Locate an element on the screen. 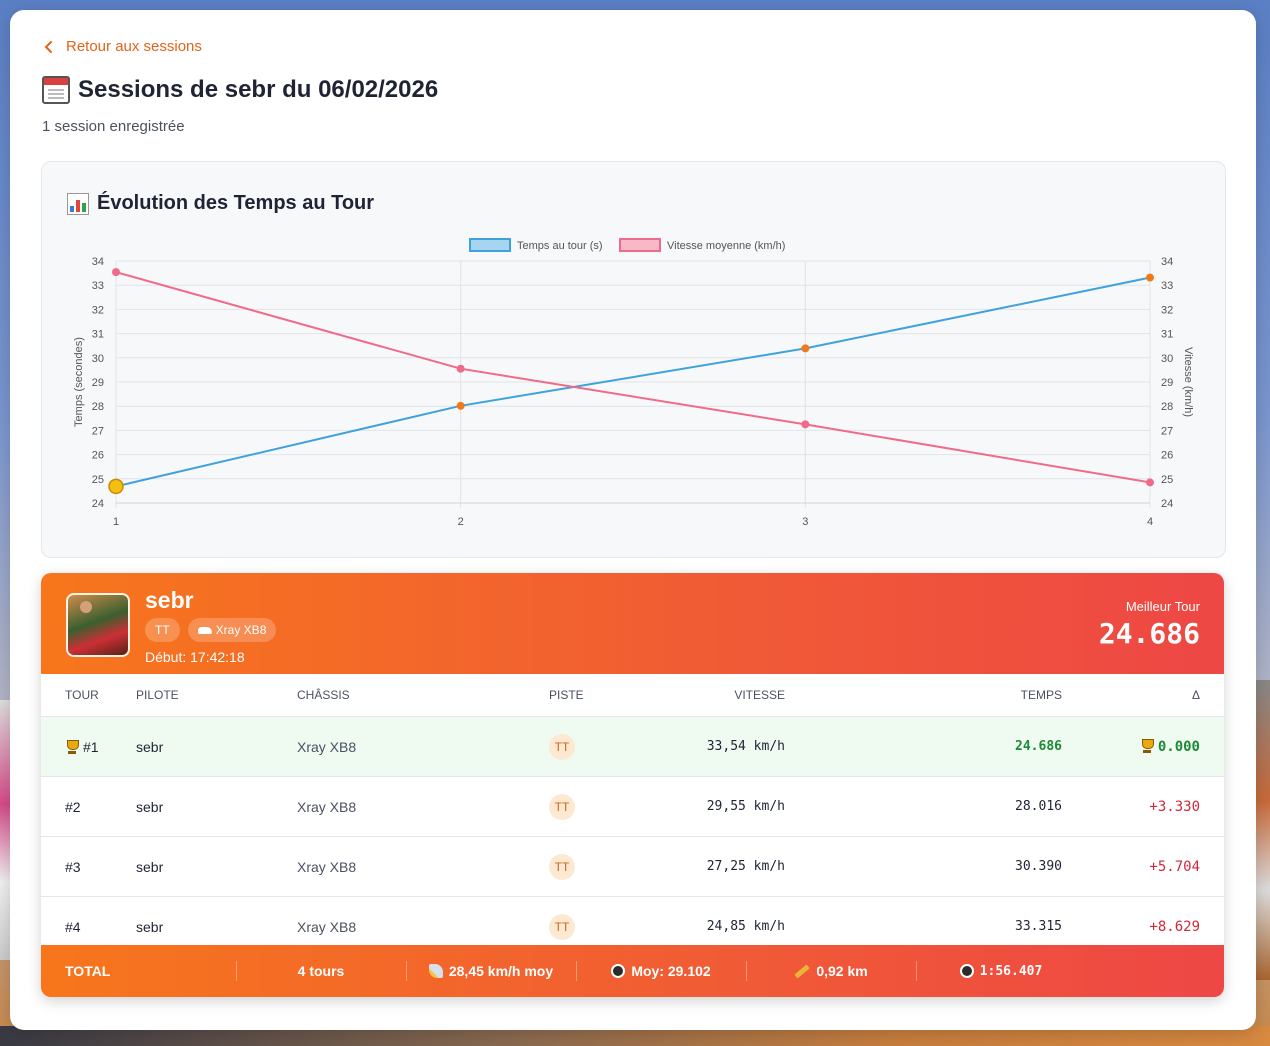 This screenshot has width=1270, height=1046. distance-value: 0,92 km is located at coordinates (842, 971).